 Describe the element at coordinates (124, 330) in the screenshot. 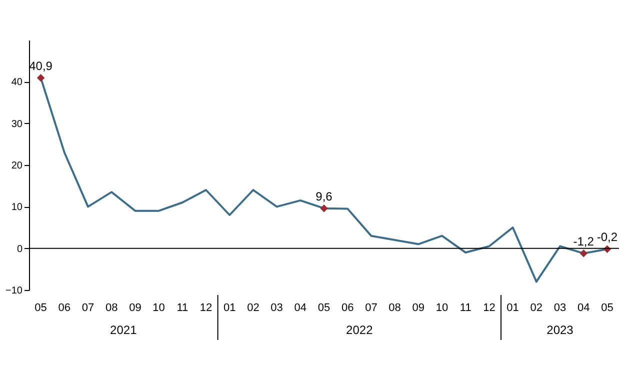

I see `text: 2021` at that location.